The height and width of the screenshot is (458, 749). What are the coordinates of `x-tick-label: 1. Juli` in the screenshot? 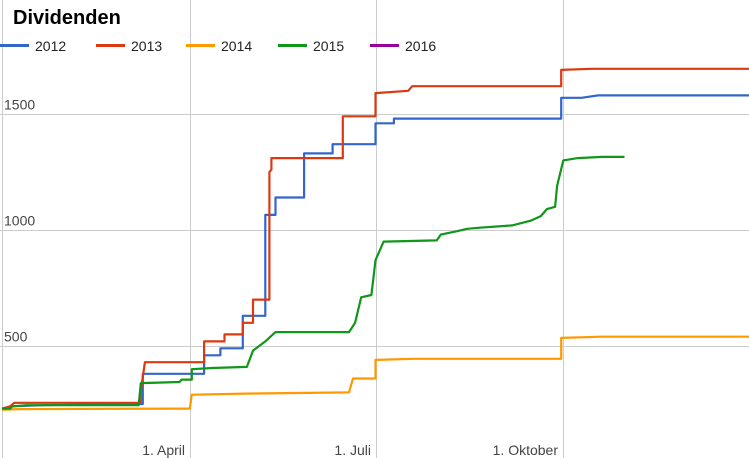 It's located at (352, 450).